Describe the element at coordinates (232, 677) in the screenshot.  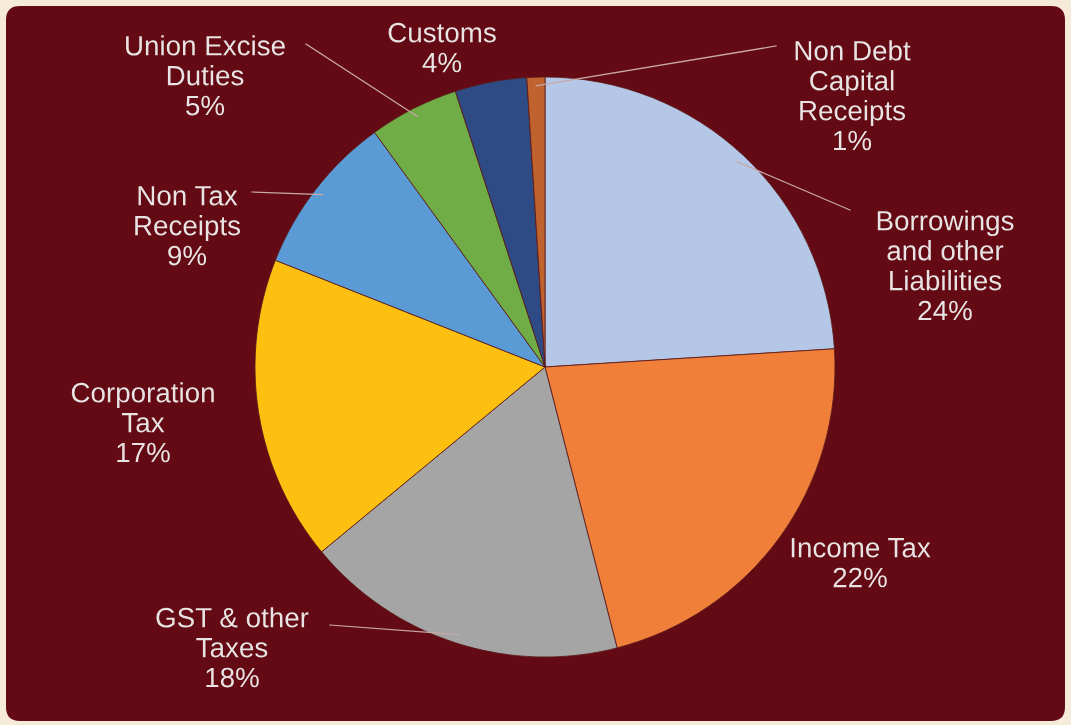
I see `data-label: 18%` at that location.